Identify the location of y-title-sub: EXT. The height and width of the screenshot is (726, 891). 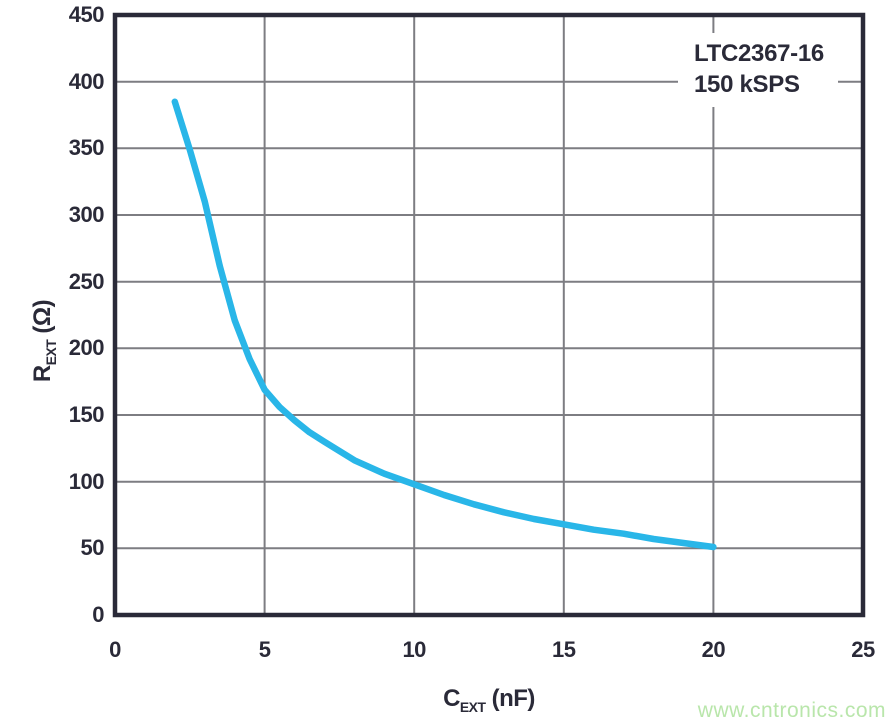
(50, 352).